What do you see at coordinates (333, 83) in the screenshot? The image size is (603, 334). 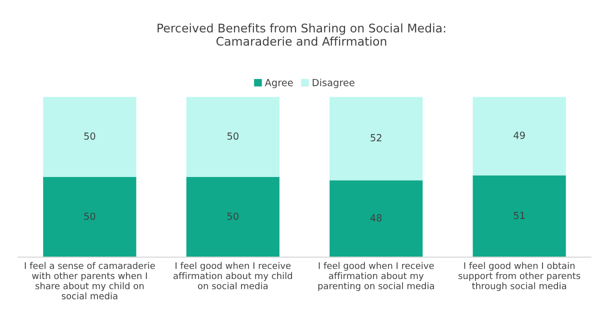 I see `legend-label: Disagree` at bounding box center [333, 83].